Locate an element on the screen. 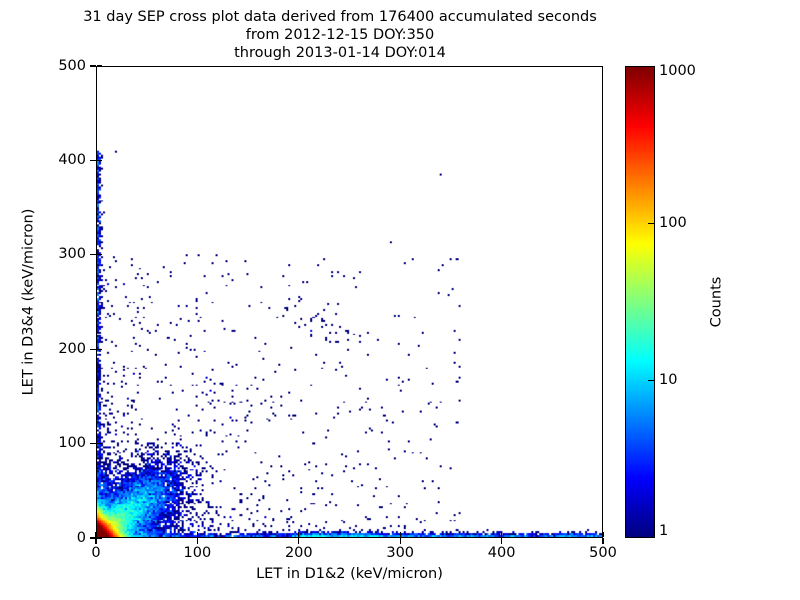 This screenshot has height=600, width=800. x-tick-label-500: 500 is located at coordinates (603, 553).